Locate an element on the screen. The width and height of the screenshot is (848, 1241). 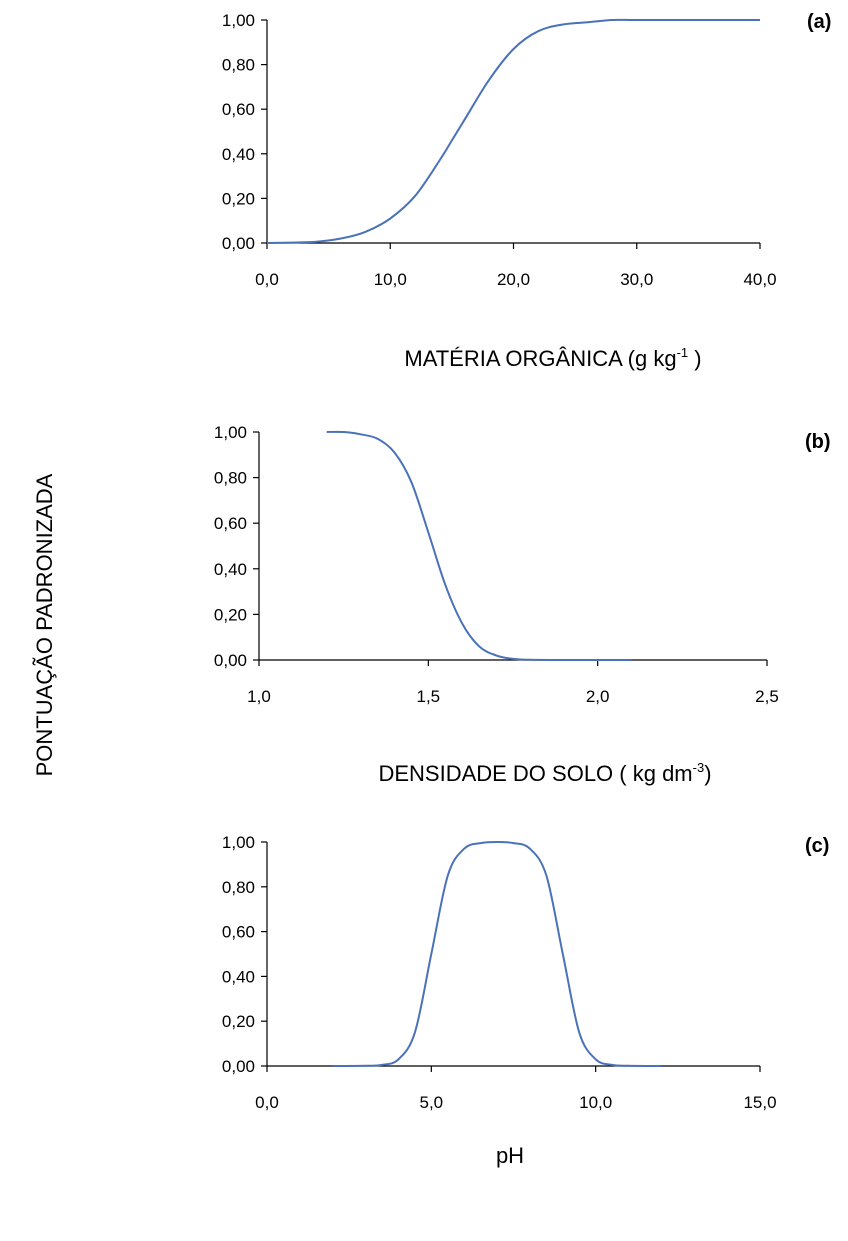
x-tick-label: 2,5 is located at coordinates (767, 696).